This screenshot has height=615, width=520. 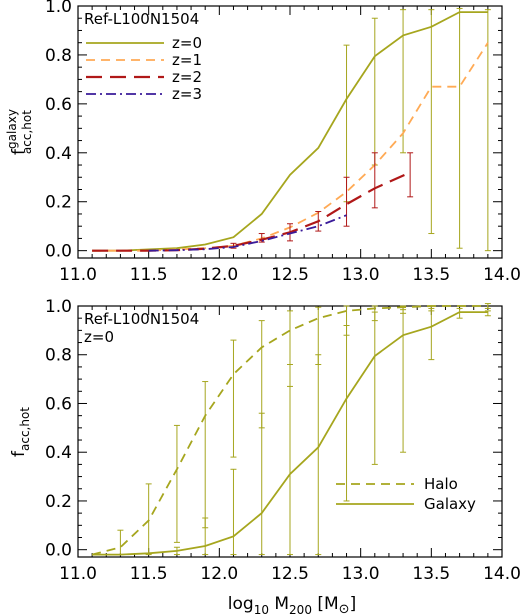 What do you see at coordinates (187, 94) in the screenshot?
I see `legend-z3-label: z=3` at bounding box center [187, 94].